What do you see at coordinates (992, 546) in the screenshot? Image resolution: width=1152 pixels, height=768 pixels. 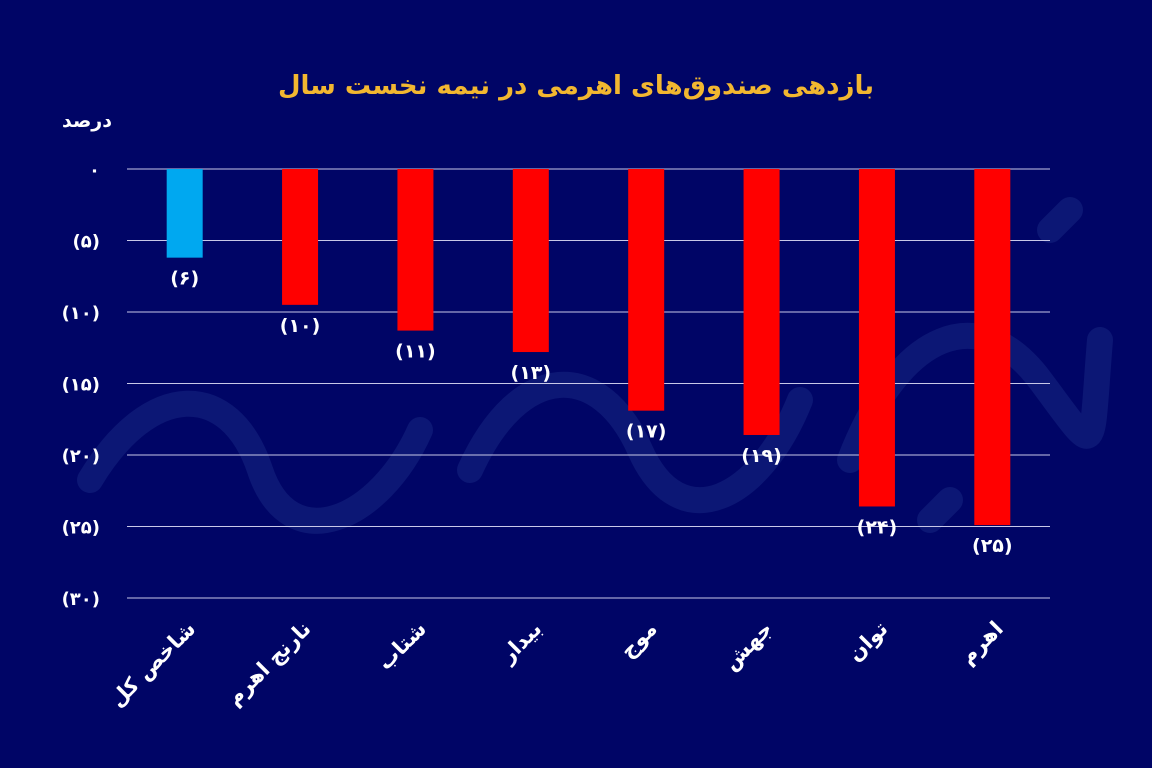 I see `data-label: (۲۵)` at bounding box center [992, 546].